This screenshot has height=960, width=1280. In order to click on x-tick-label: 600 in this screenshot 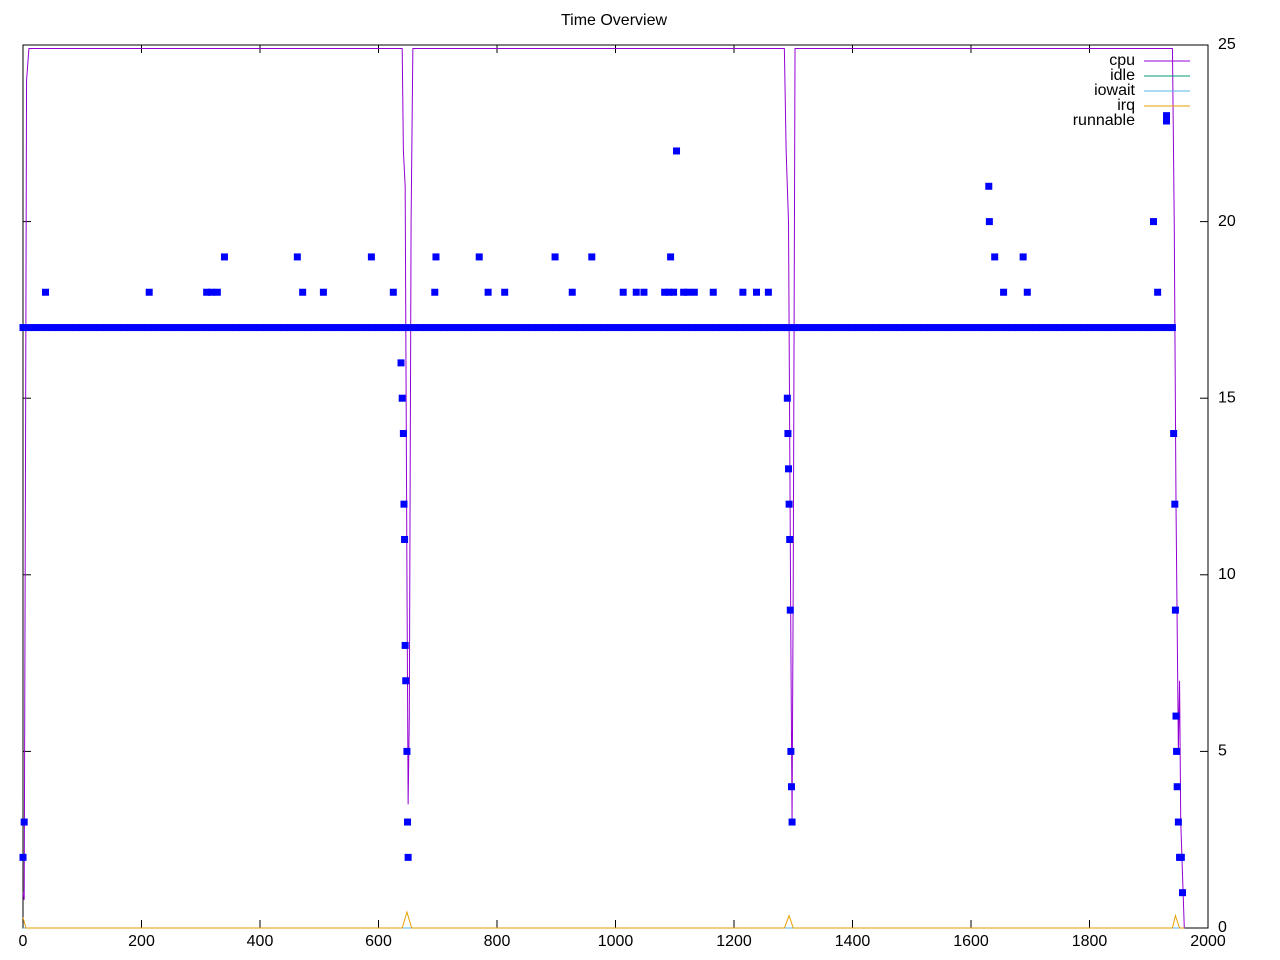, I will do `click(378, 941)`.